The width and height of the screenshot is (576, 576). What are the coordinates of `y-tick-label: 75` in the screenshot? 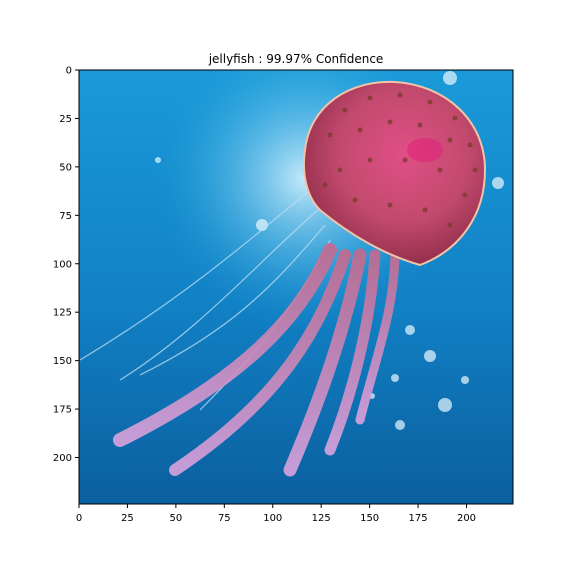 It's located at (65, 216).